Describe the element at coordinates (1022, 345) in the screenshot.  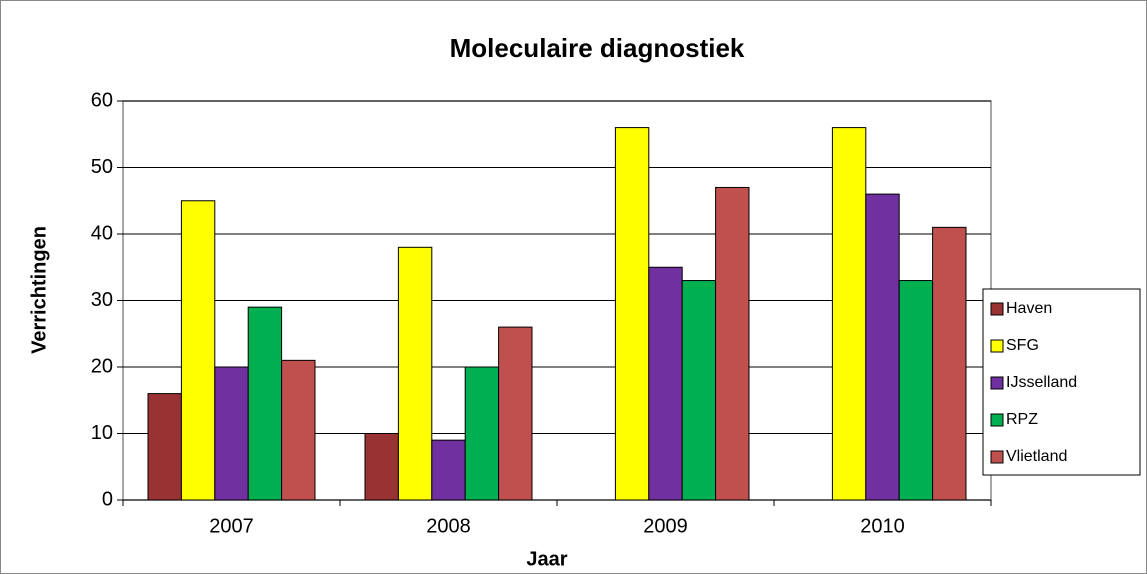
I see `legend-label: SFG` at that location.